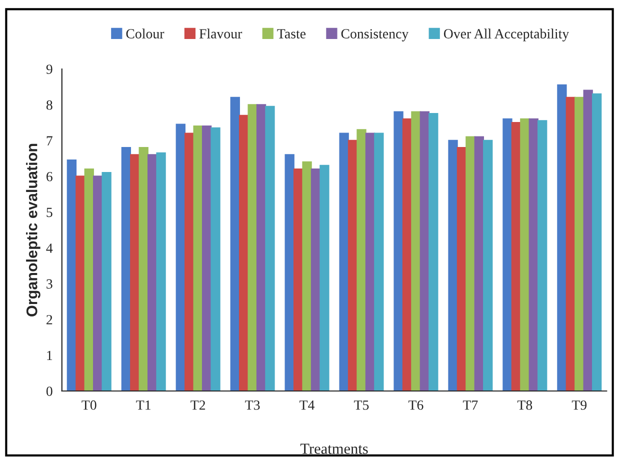 This screenshot has height=460, width=619. What do you see at coordinates (334, 449) in the screenshot?
I see `x-axis-title: Treatments` at bounding box center [334, 449].